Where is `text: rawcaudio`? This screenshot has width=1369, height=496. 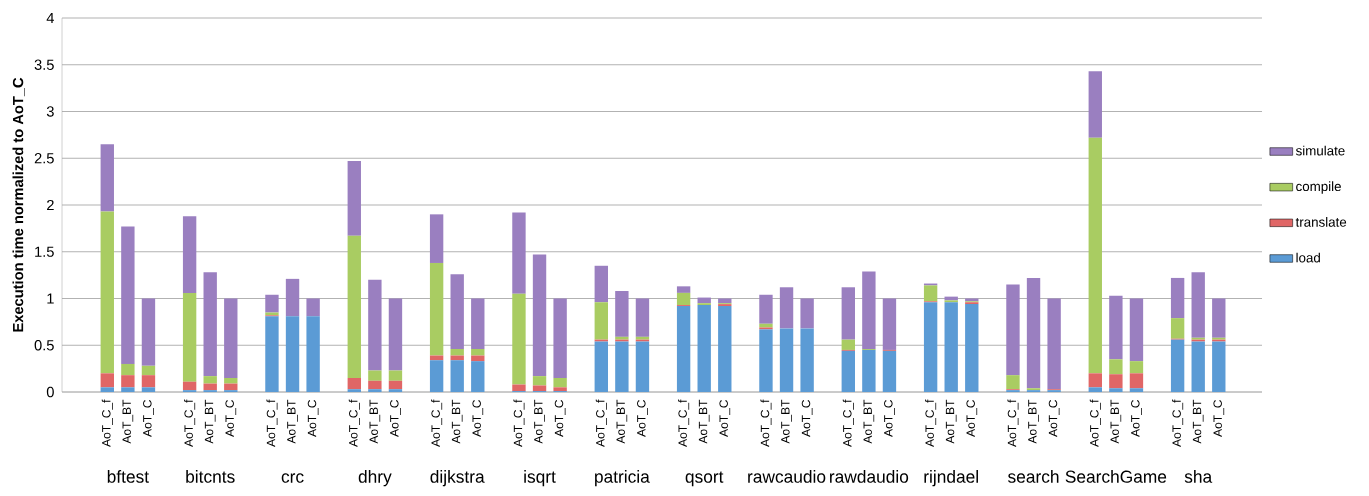 text: rawcaudio is located at coordinates (787, 476).